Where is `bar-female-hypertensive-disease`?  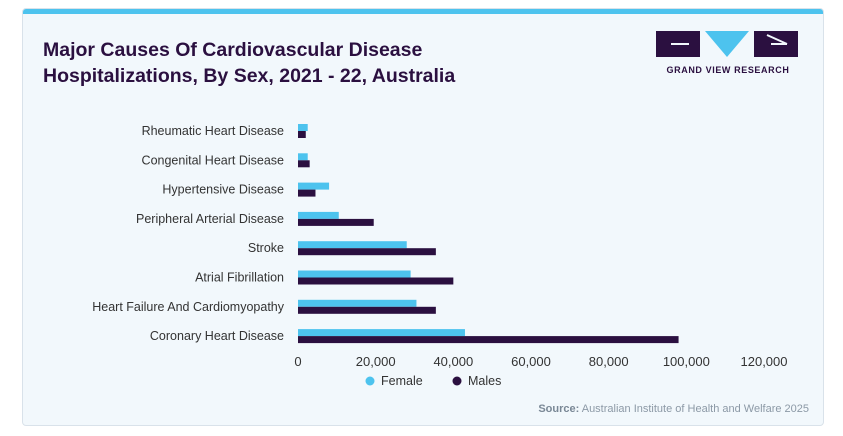 bar-female-hypertensive-disease is located at coordinates (314, 186).